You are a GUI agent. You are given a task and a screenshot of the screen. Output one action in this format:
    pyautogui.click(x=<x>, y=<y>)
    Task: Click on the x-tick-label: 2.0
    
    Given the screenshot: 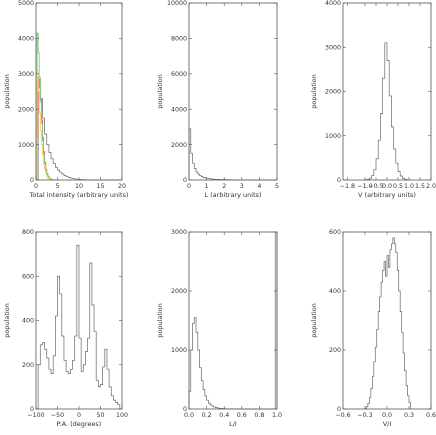 What is the action you would take?
    pyautogui.click(x=431, y=186)
    